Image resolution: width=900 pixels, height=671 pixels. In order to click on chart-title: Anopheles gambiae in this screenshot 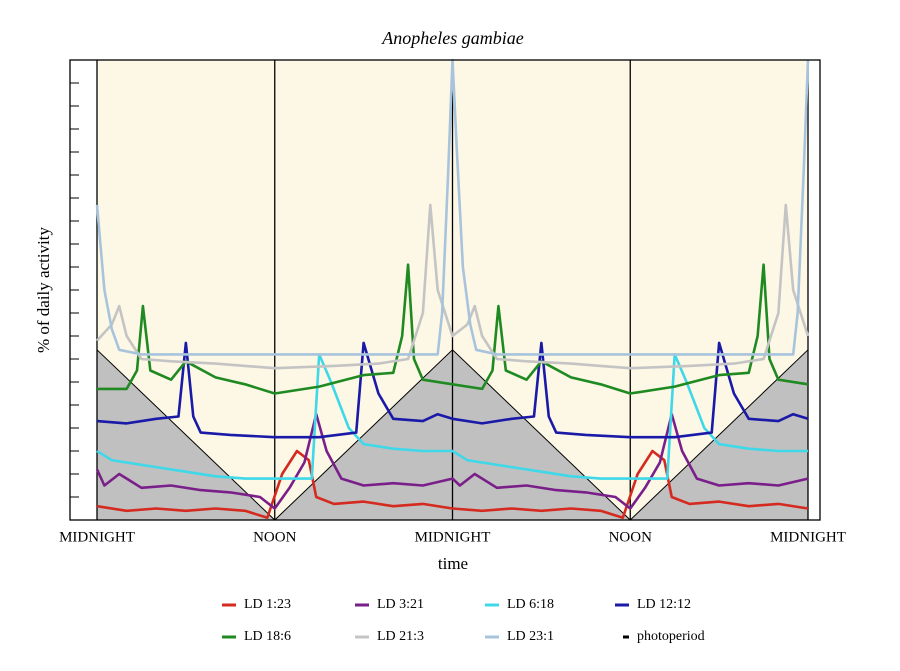, I will do `click(452, 38)`.